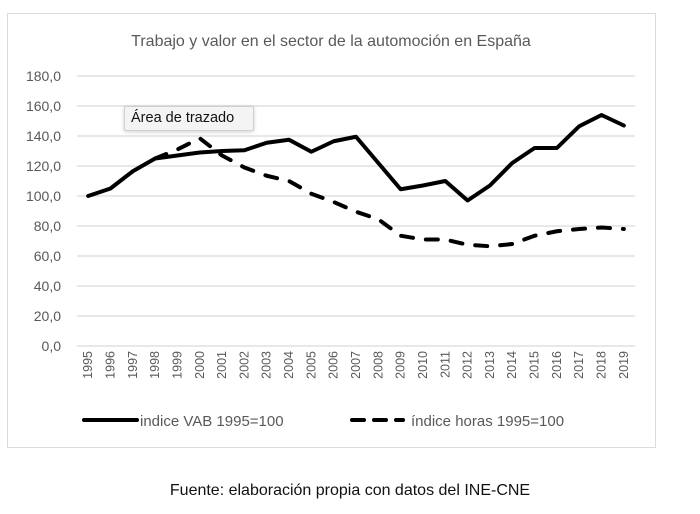 Image resolution: width=700 pixels, height=514 pixels. Describe the element at coordinates (445, 364) in the screenshot. I see `x-tick-label: 2011` at that location.